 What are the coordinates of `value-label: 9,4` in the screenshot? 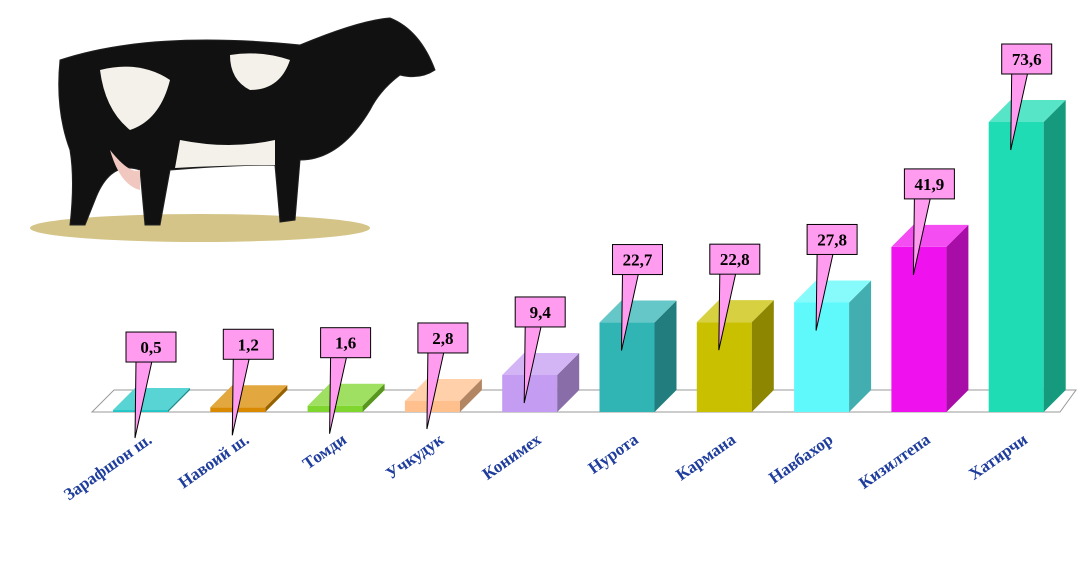 It's located at (541, 312).